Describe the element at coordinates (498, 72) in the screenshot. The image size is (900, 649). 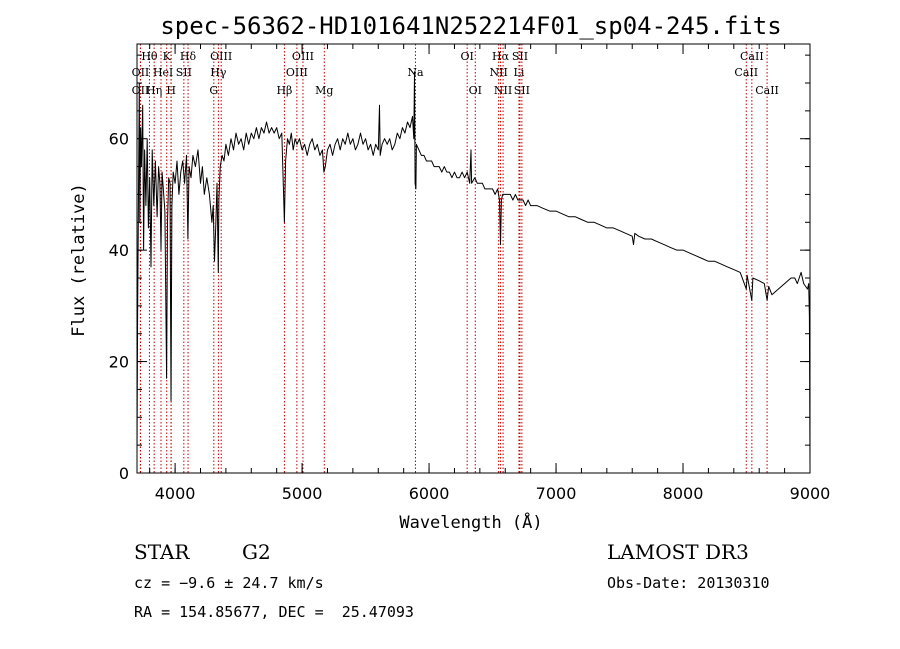
I see `marker-label-21: NII` at that location.